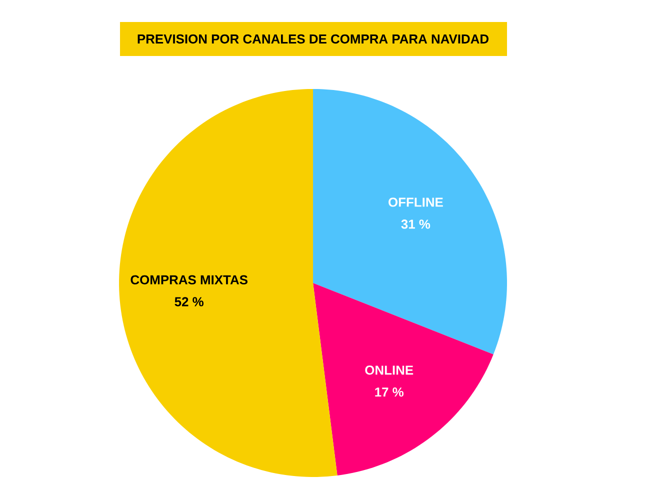  I want to click on slice-label: OFFLINE, so click(415, 202).